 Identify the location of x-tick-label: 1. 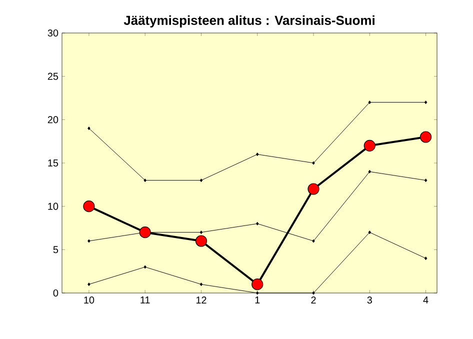
(257, 300).